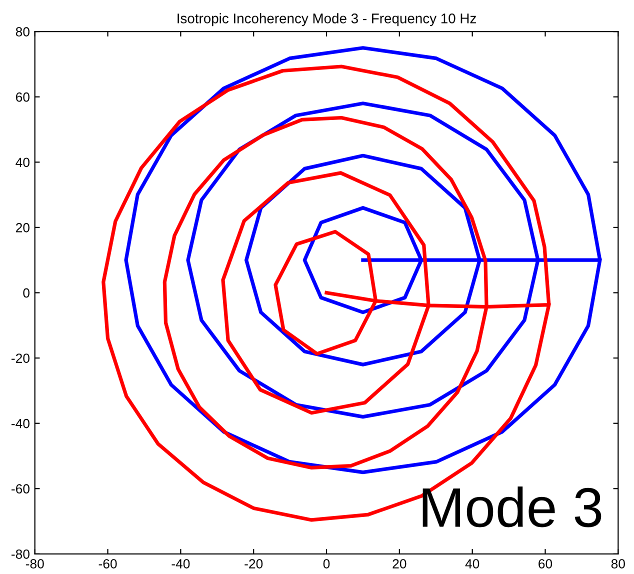  What do you see at coordinates (26, 293) in the screenshot?
I see `y-tick-label: 0` at bounding box center [26, 293].